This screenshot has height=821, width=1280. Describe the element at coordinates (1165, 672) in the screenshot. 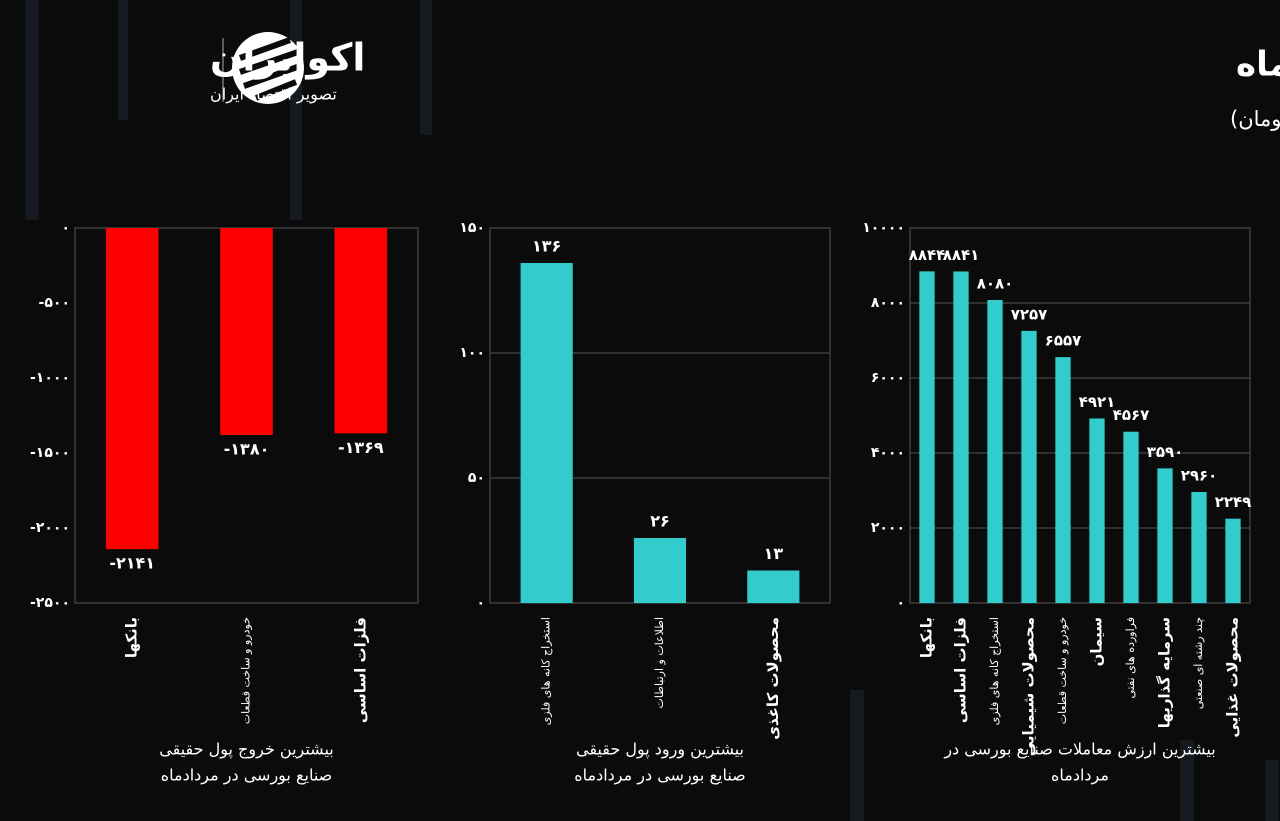

I see `x-tick-label: سرمایه گذاریها` at that location.